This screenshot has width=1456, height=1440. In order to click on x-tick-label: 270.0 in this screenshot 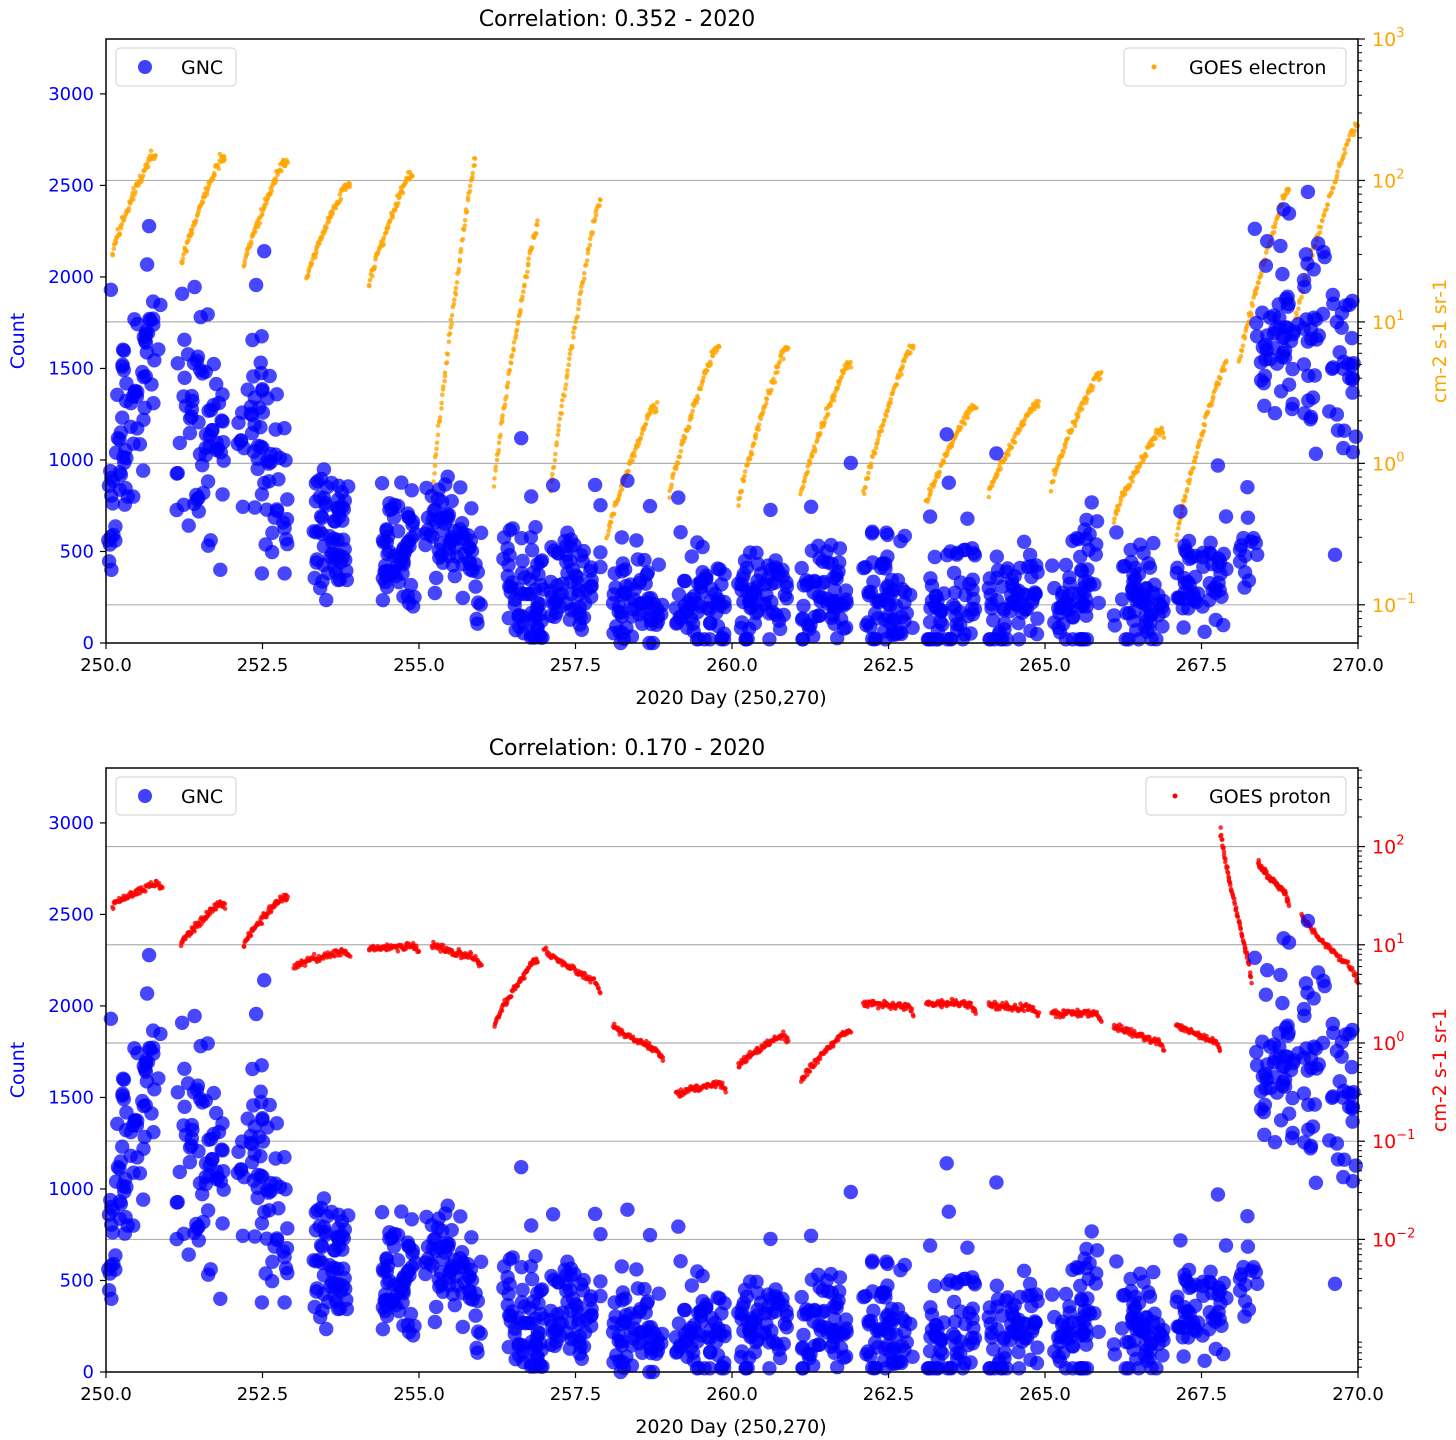, I will do `click(1358, 665)`.